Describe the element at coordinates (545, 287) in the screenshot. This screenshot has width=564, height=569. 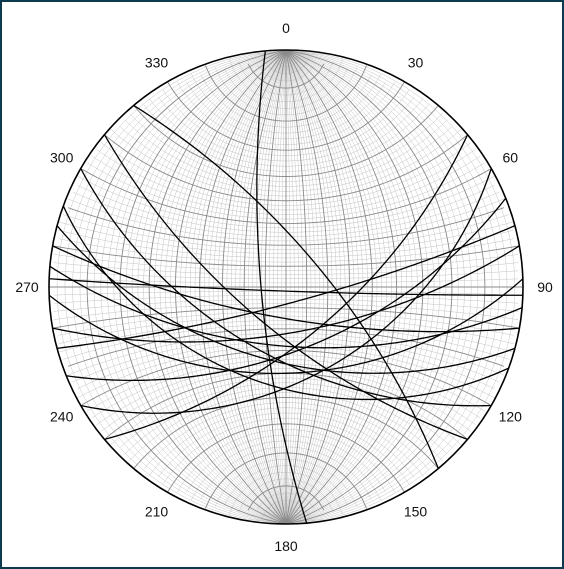
I see `azimuth-label-90: 90` at that location.